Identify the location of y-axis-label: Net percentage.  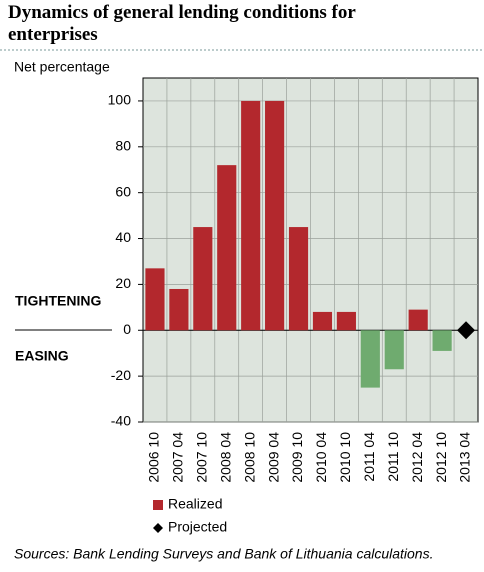
(62, 67).